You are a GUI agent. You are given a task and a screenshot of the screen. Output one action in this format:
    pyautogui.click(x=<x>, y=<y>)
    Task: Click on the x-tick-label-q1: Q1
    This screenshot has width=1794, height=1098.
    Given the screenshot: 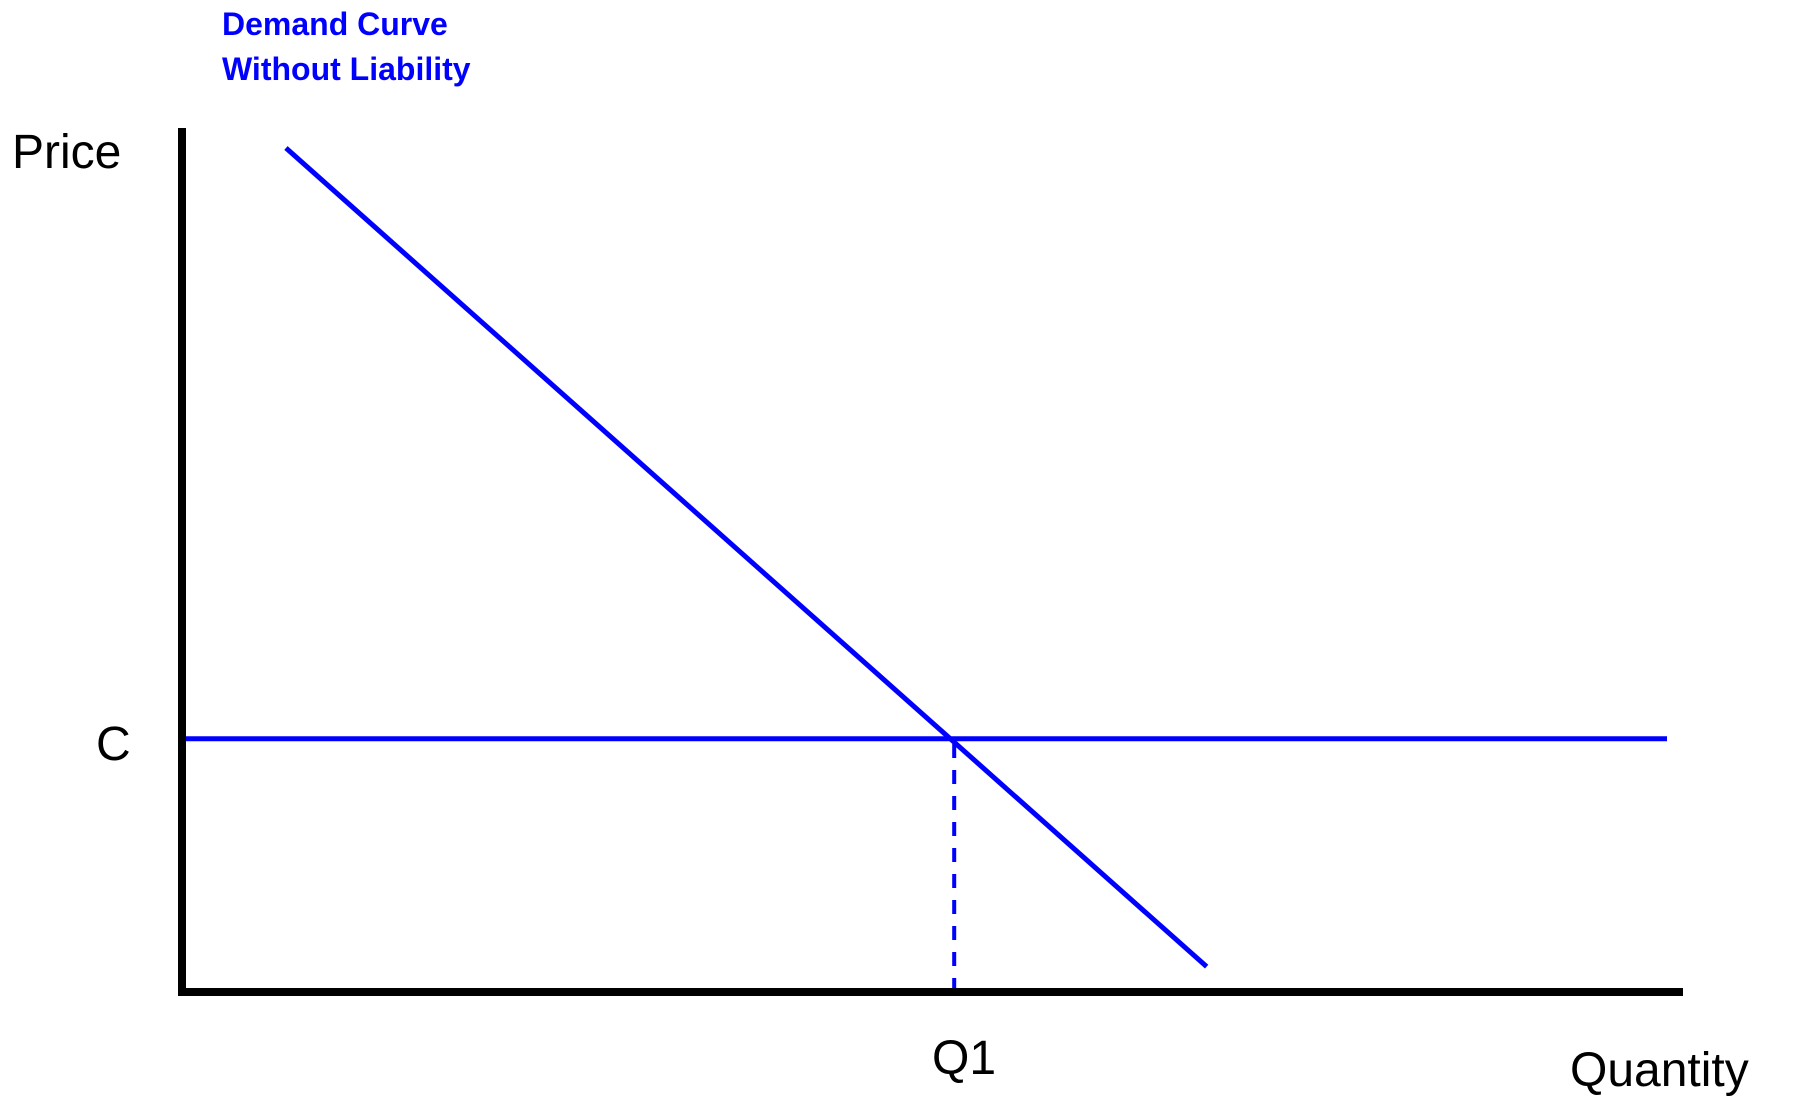 What is the action you would take?
    pyautogui.click(x=964, y=1058)
    